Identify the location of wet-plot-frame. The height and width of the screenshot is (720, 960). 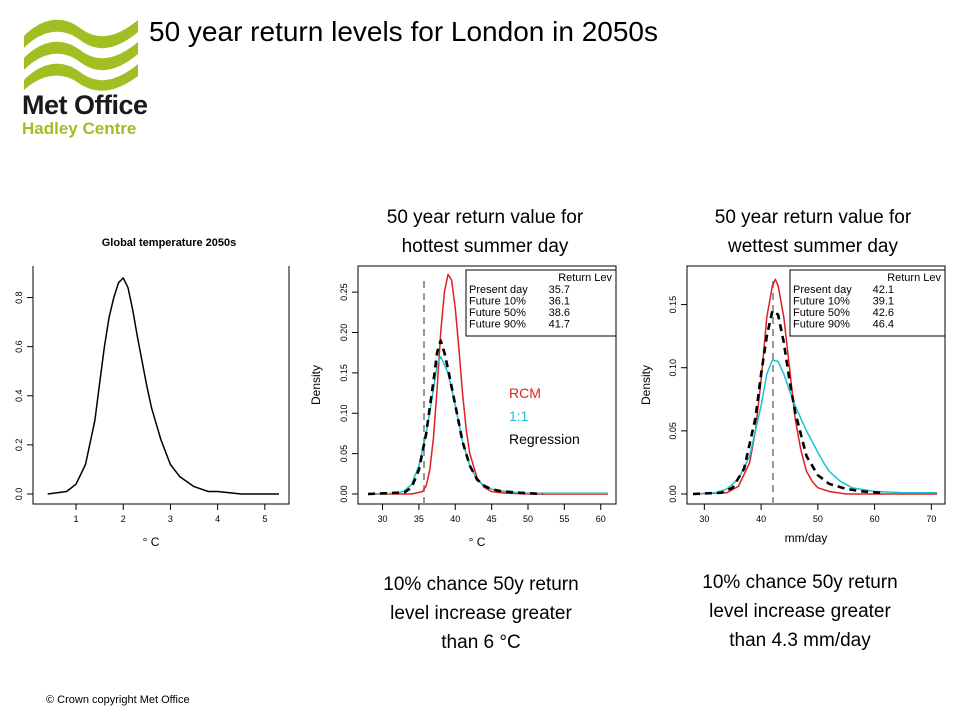
(816, 385).